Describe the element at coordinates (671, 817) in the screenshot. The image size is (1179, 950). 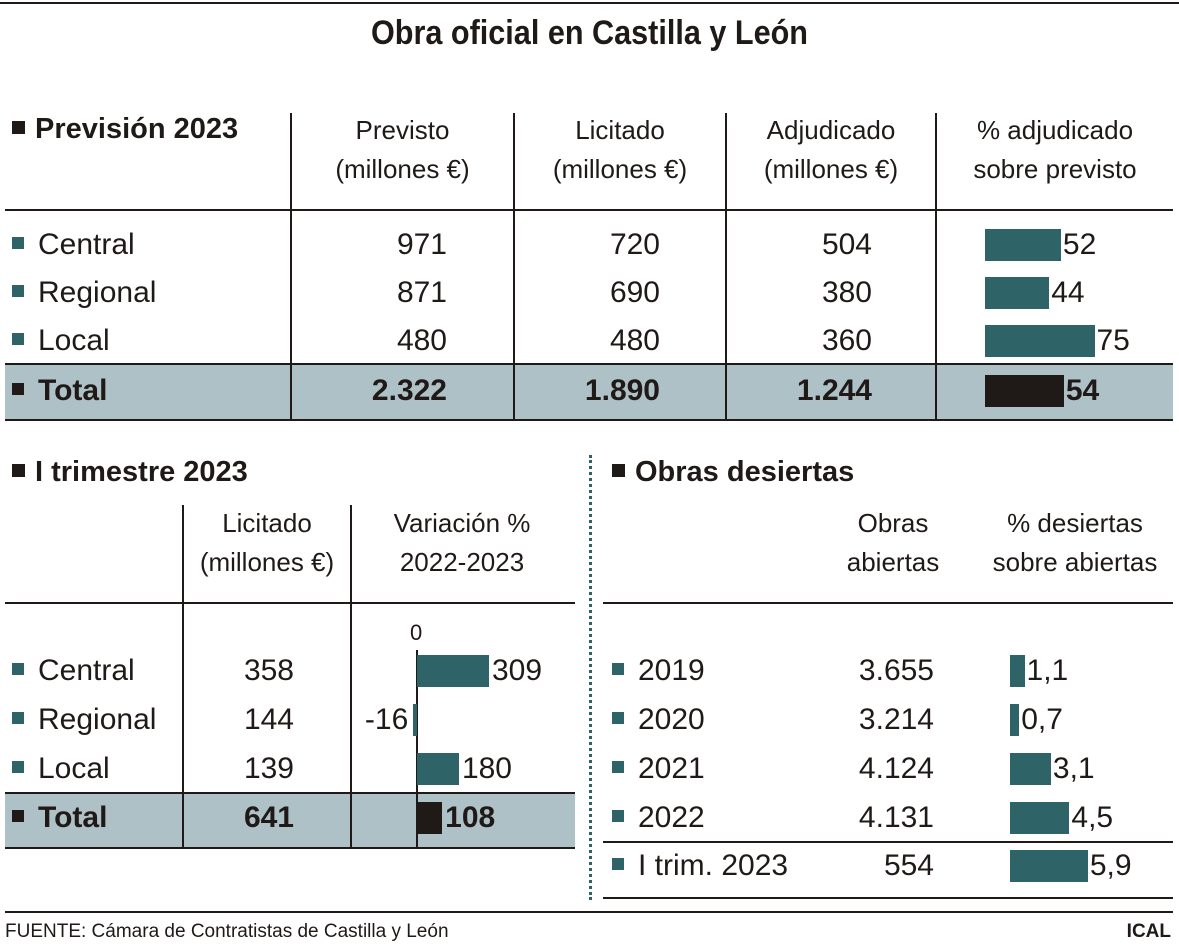
I see `row-label-text: 2022` at that location.